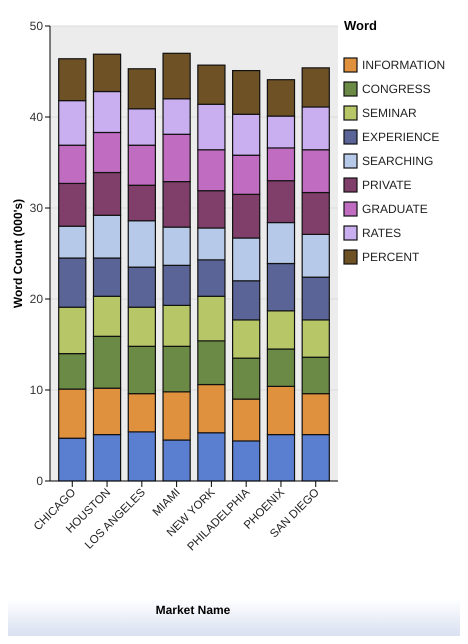 The width and height of the screenshot is (468, 644). Describe the element at coordinates (37, 208) in the screenshot. I see `y-tick-label: 30` at that location.